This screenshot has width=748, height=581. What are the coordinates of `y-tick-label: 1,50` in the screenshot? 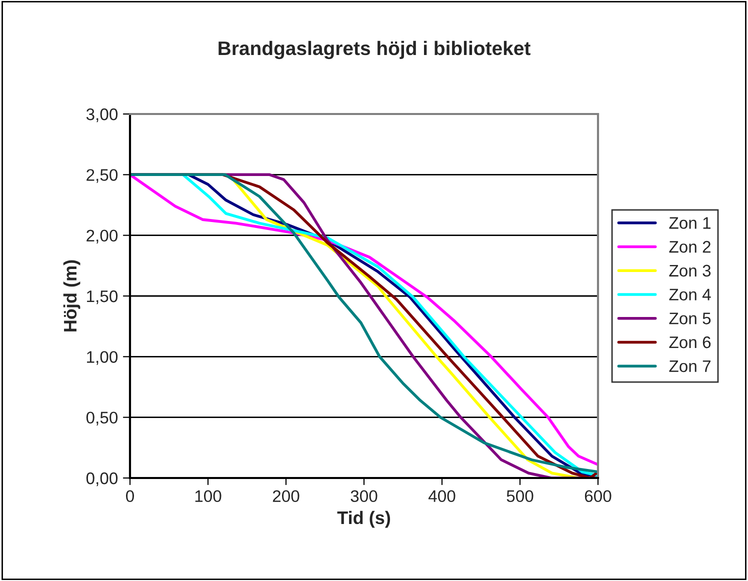 It's located at (102, 297).